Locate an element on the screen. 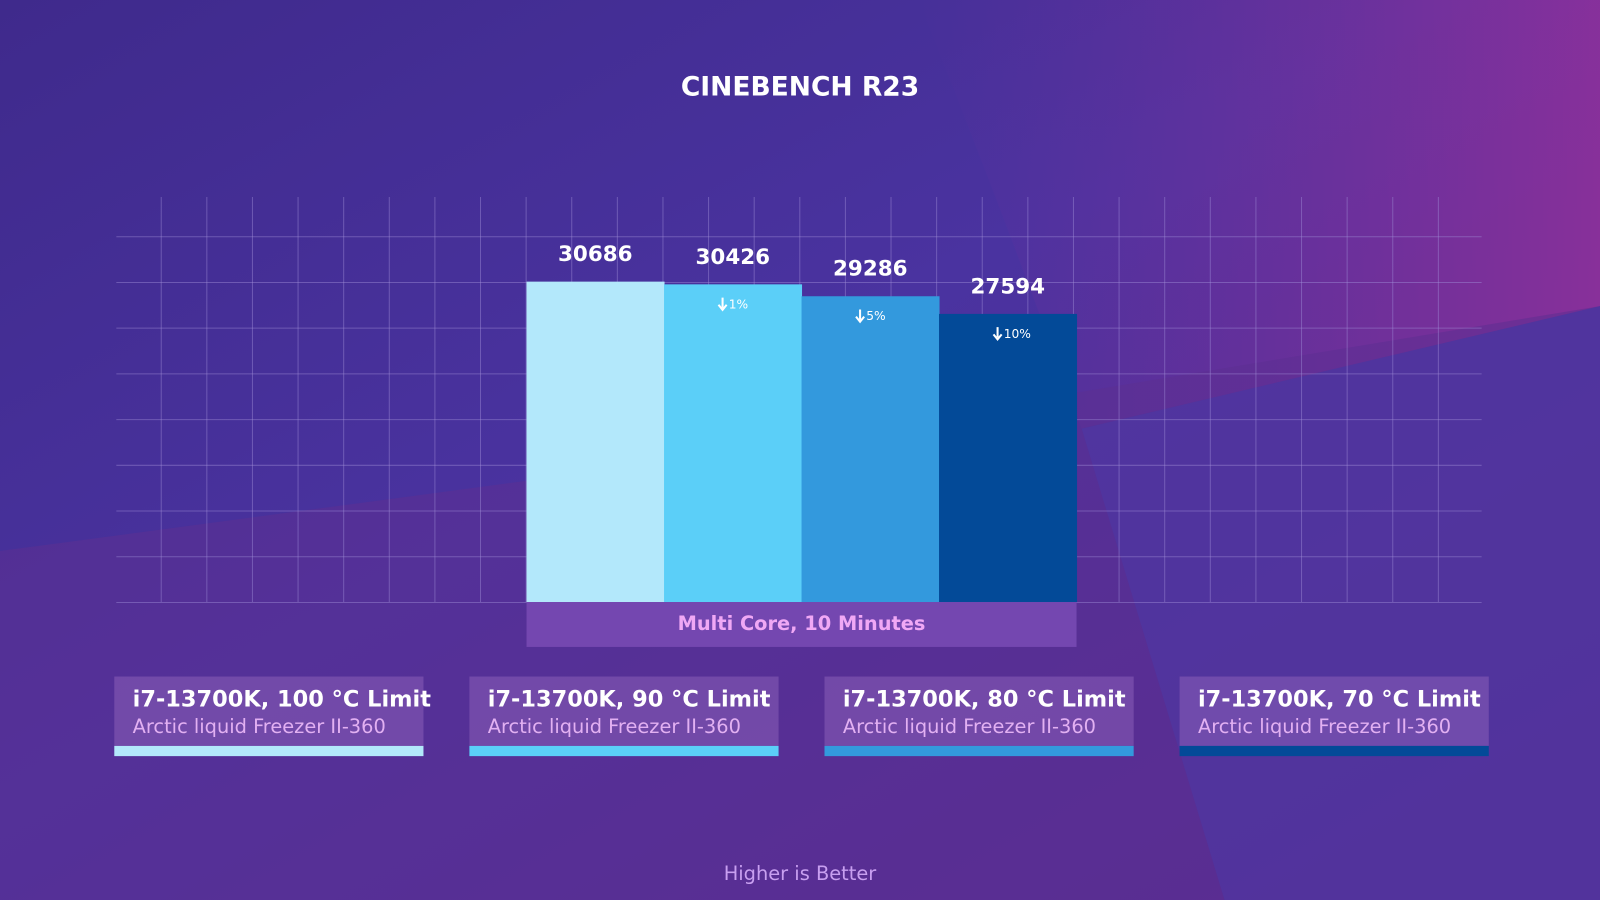 Image resolution: width=1600 pixels, height=900 pixels. legend-name: i7-13700K, 100 °C Limit is located at coordinates (282, 700).